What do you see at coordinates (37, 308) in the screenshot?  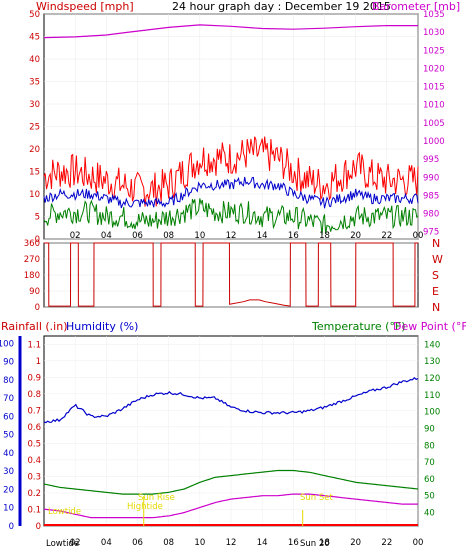 I see `direction-y-tick: 0` at bounding box center [37, 308].